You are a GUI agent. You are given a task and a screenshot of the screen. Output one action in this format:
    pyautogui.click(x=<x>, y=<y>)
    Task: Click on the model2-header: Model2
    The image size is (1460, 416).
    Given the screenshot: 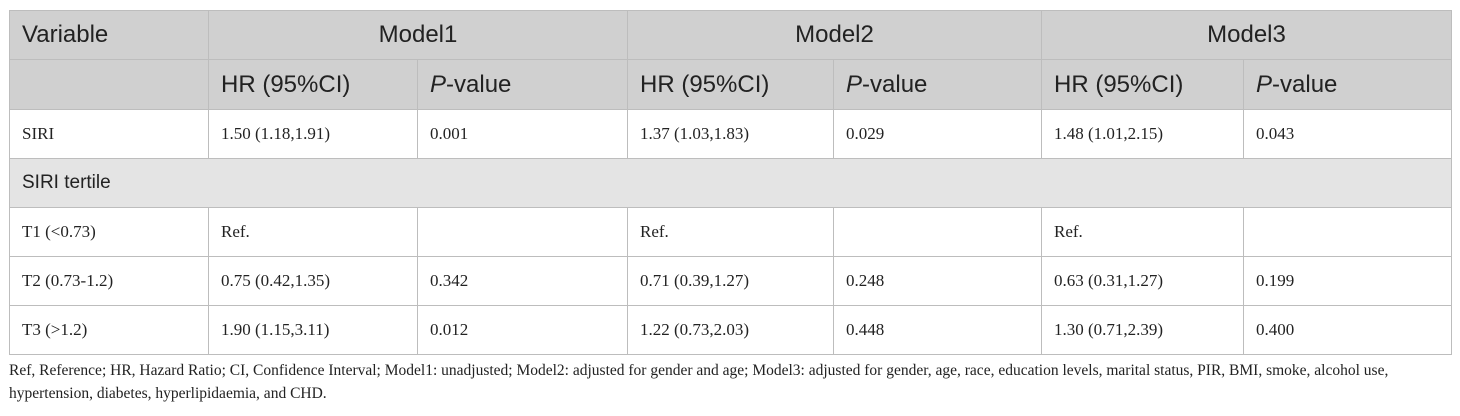 What is the action you would take?
    pyautogui.click(x=834, y=35)
    